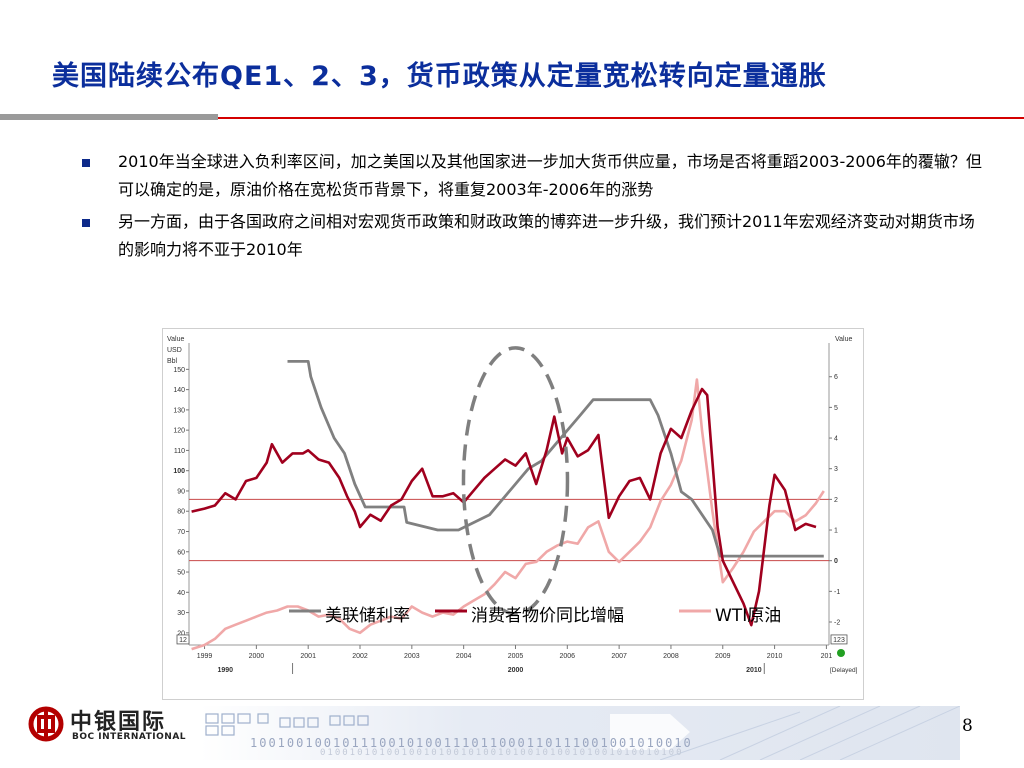 The image size is (1024, 768). Describe the element at coordinates (181, 491) in the screenshot. I see `left-tick-label: 90` at that location.